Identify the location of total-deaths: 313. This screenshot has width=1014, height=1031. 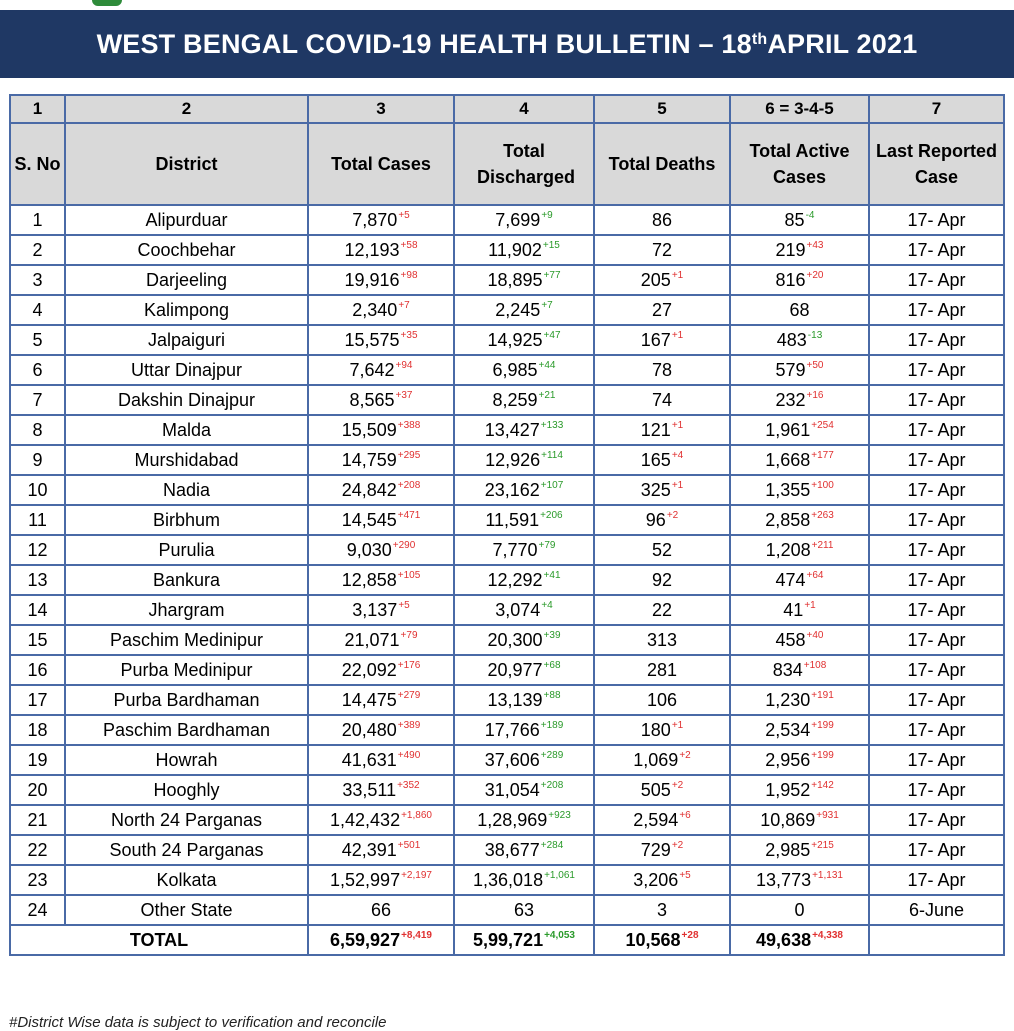
(662, 640).